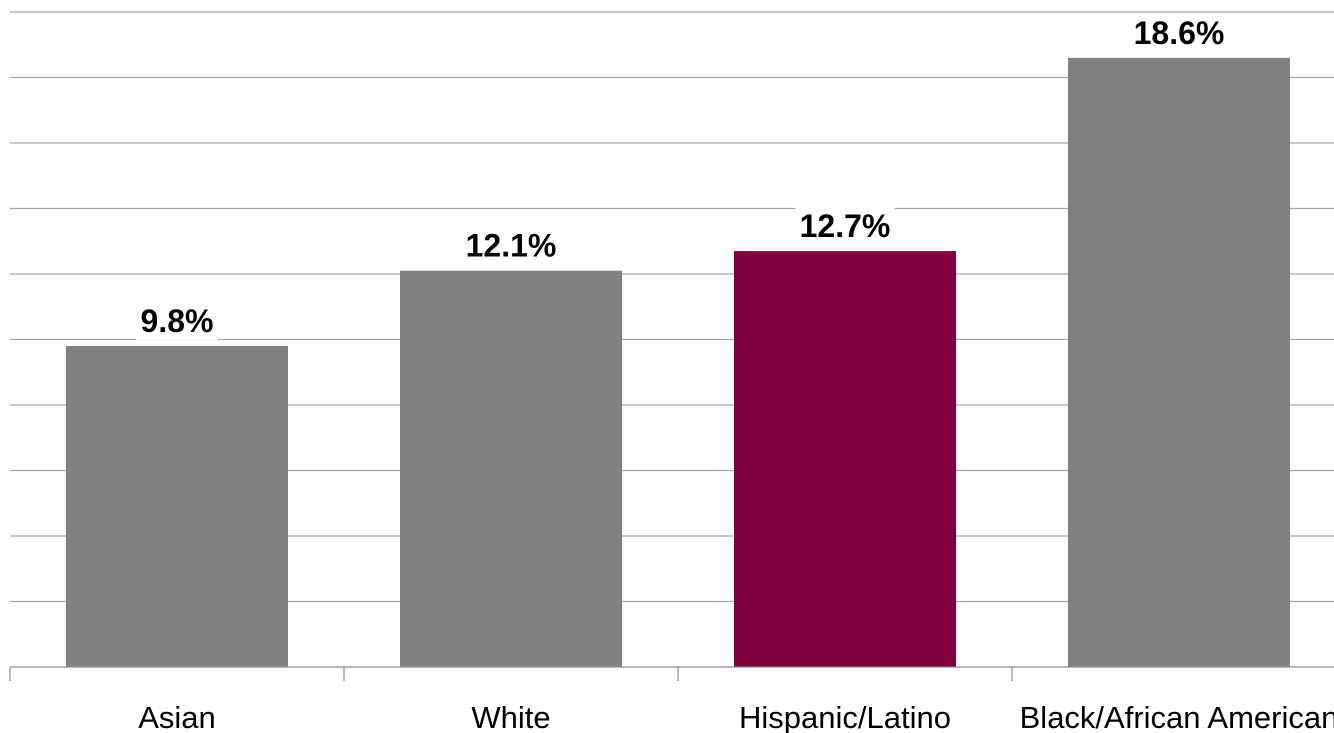 The image size is (1334, 733). What do you see at coordinates (845, 459) in the screenshot?
I see `bar-hispanic-latino` at bounding box center [845, 459].